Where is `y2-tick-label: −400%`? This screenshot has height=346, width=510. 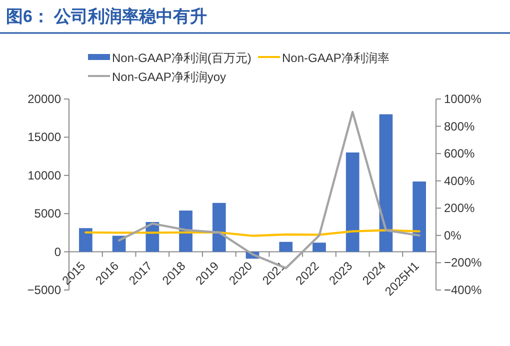 y2-tick-label: −400% is located at coordinates (463, 290).